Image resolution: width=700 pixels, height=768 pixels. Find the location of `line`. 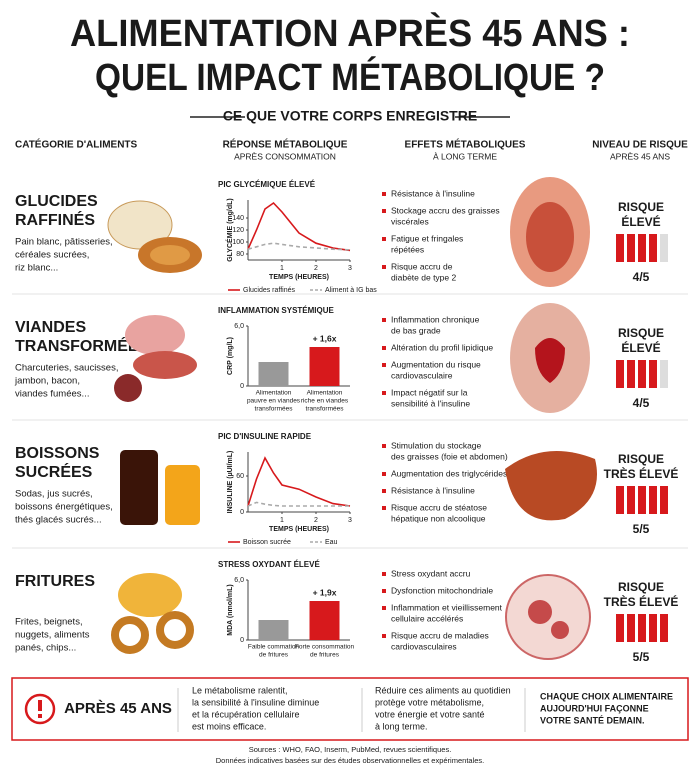

line is located at coordinates (298, 504).